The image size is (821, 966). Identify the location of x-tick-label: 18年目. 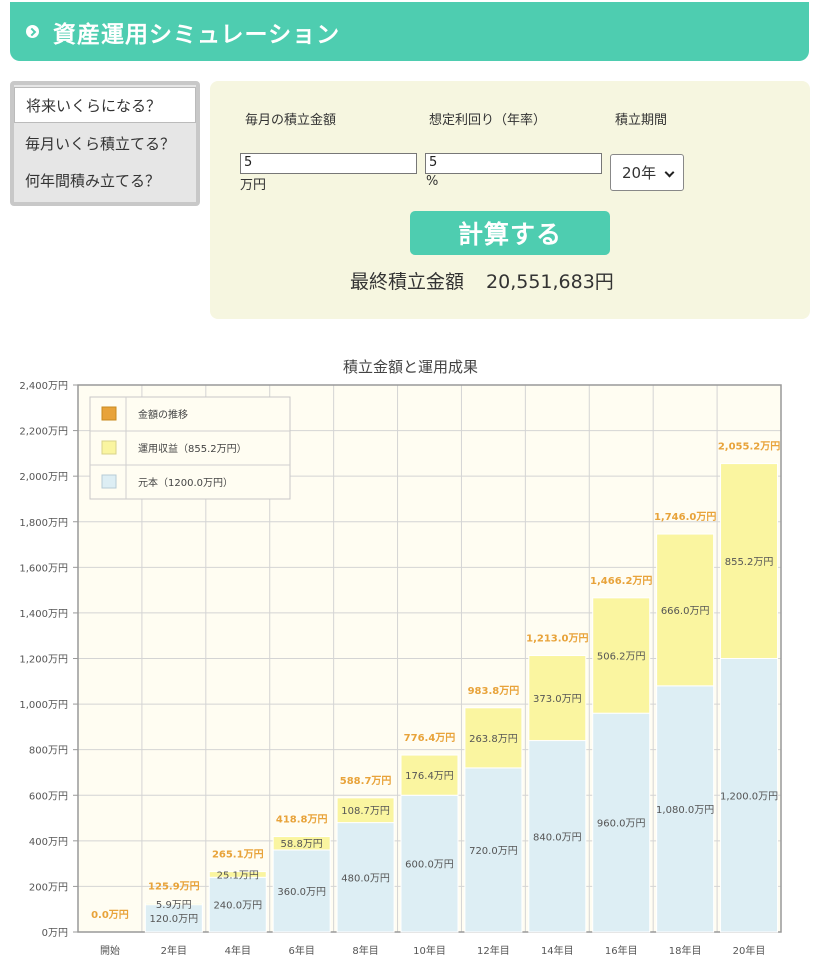
(685, 950).